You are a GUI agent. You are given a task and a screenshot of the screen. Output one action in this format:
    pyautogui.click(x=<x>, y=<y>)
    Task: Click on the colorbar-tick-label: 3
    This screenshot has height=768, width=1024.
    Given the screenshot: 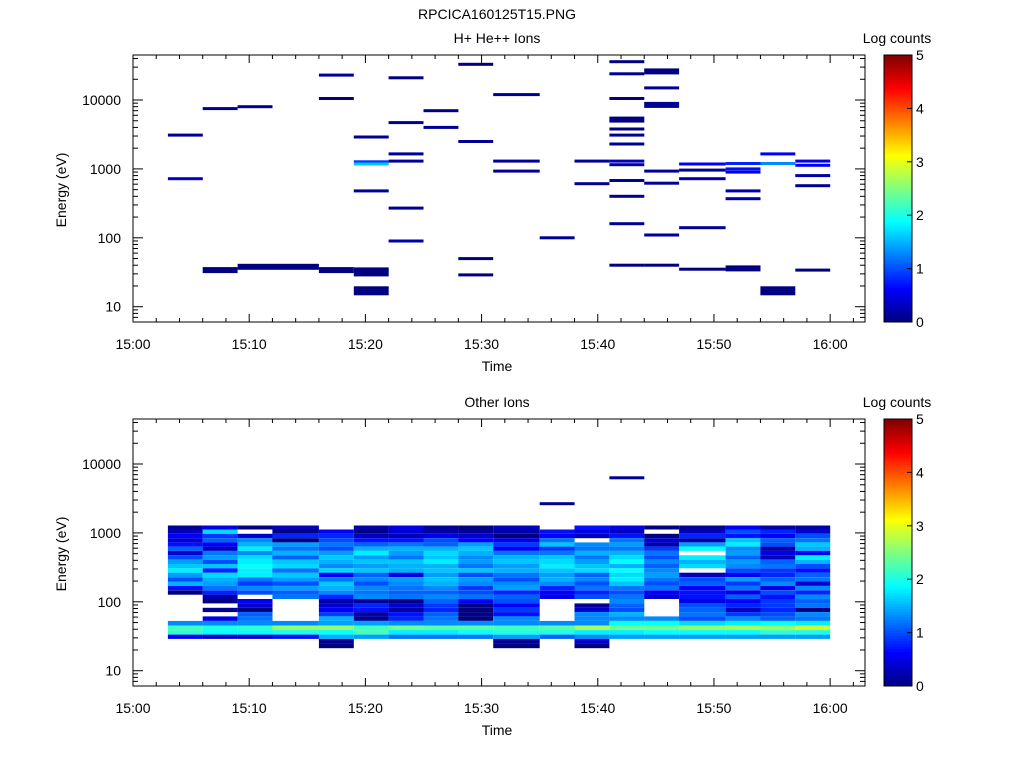 What is the action you would take?
    pyautogui.click(x=920, y=526)
    